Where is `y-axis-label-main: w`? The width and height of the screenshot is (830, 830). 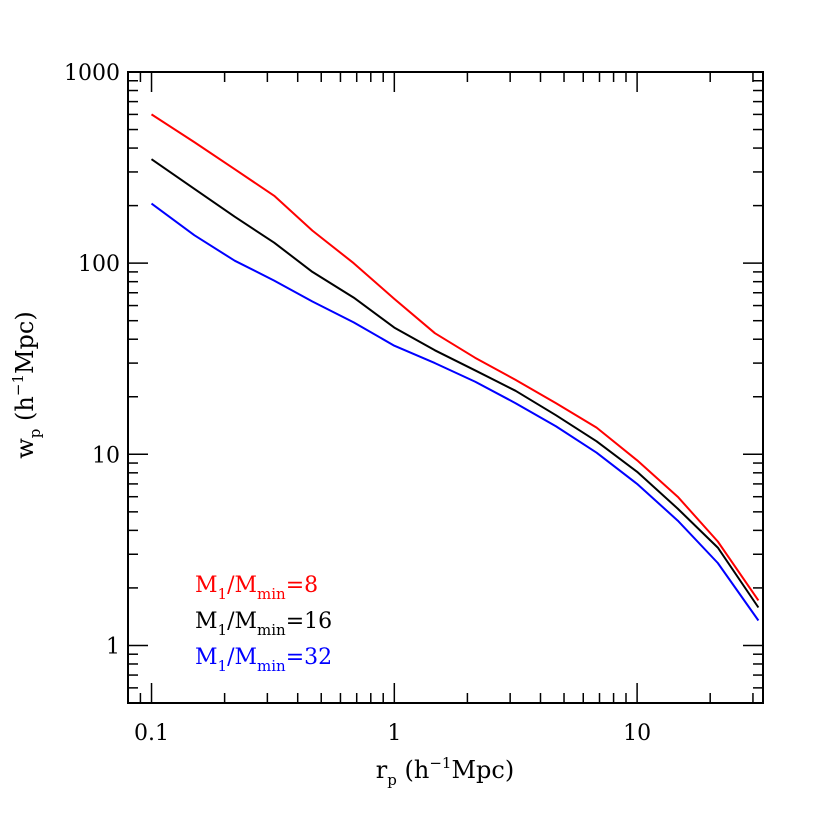
y-axis-label-main: w is located at coordinates (25, 448).